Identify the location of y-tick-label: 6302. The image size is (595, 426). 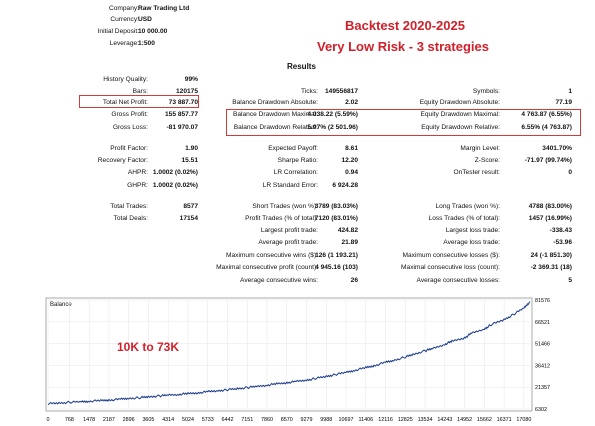
(541, 410).